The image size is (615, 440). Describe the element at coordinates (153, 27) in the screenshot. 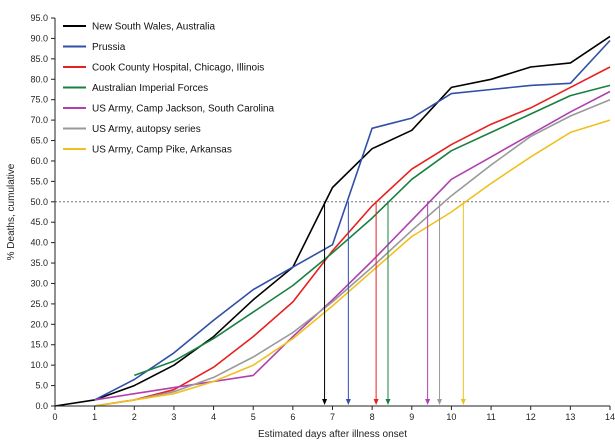

I see `legend-label-0: New South Wales, Australia` at that location.